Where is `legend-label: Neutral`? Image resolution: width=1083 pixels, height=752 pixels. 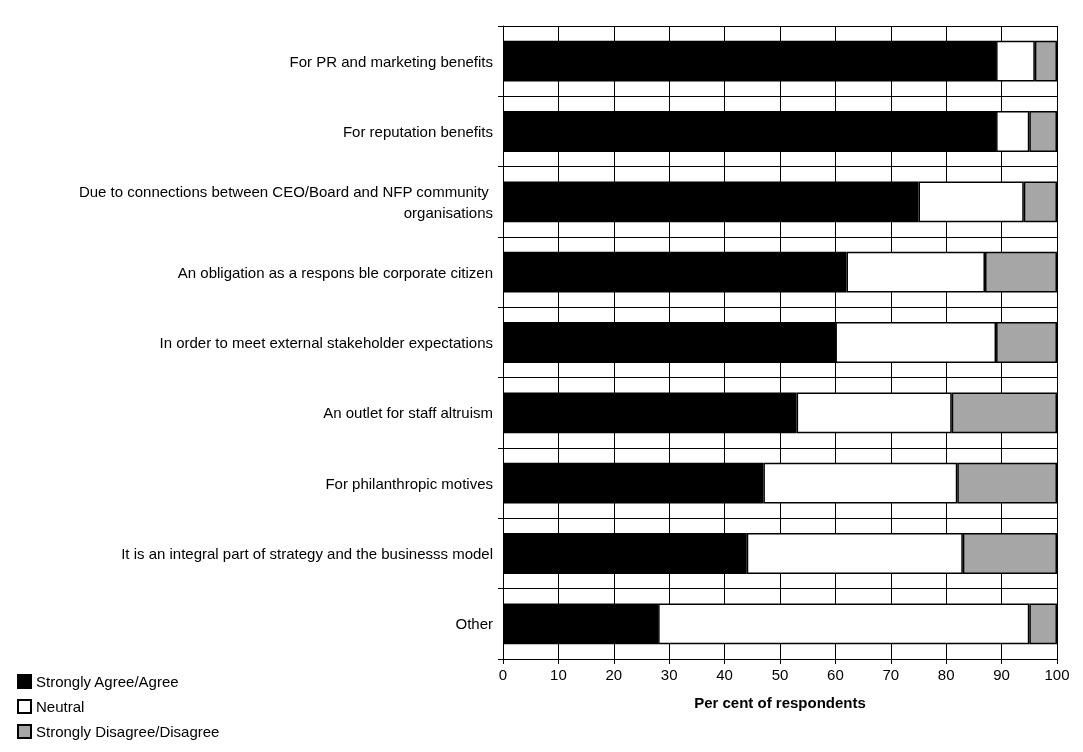
legend-label: Neutral is located at coordinates (60, 706).